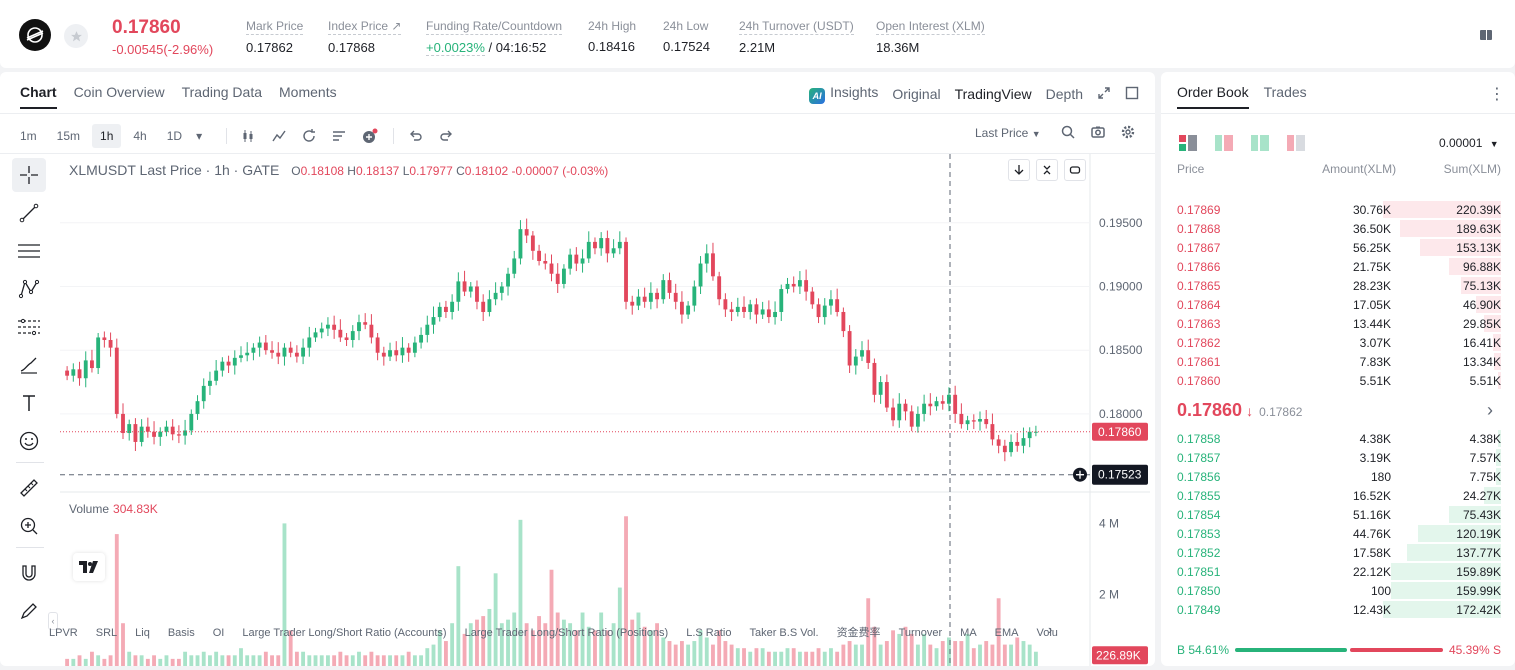 The image size is (1515, 670). What do you see at coordinates (29, 289) in the screenshot?
I see `pattern-tool-icon` at bounding box center [29, 289].